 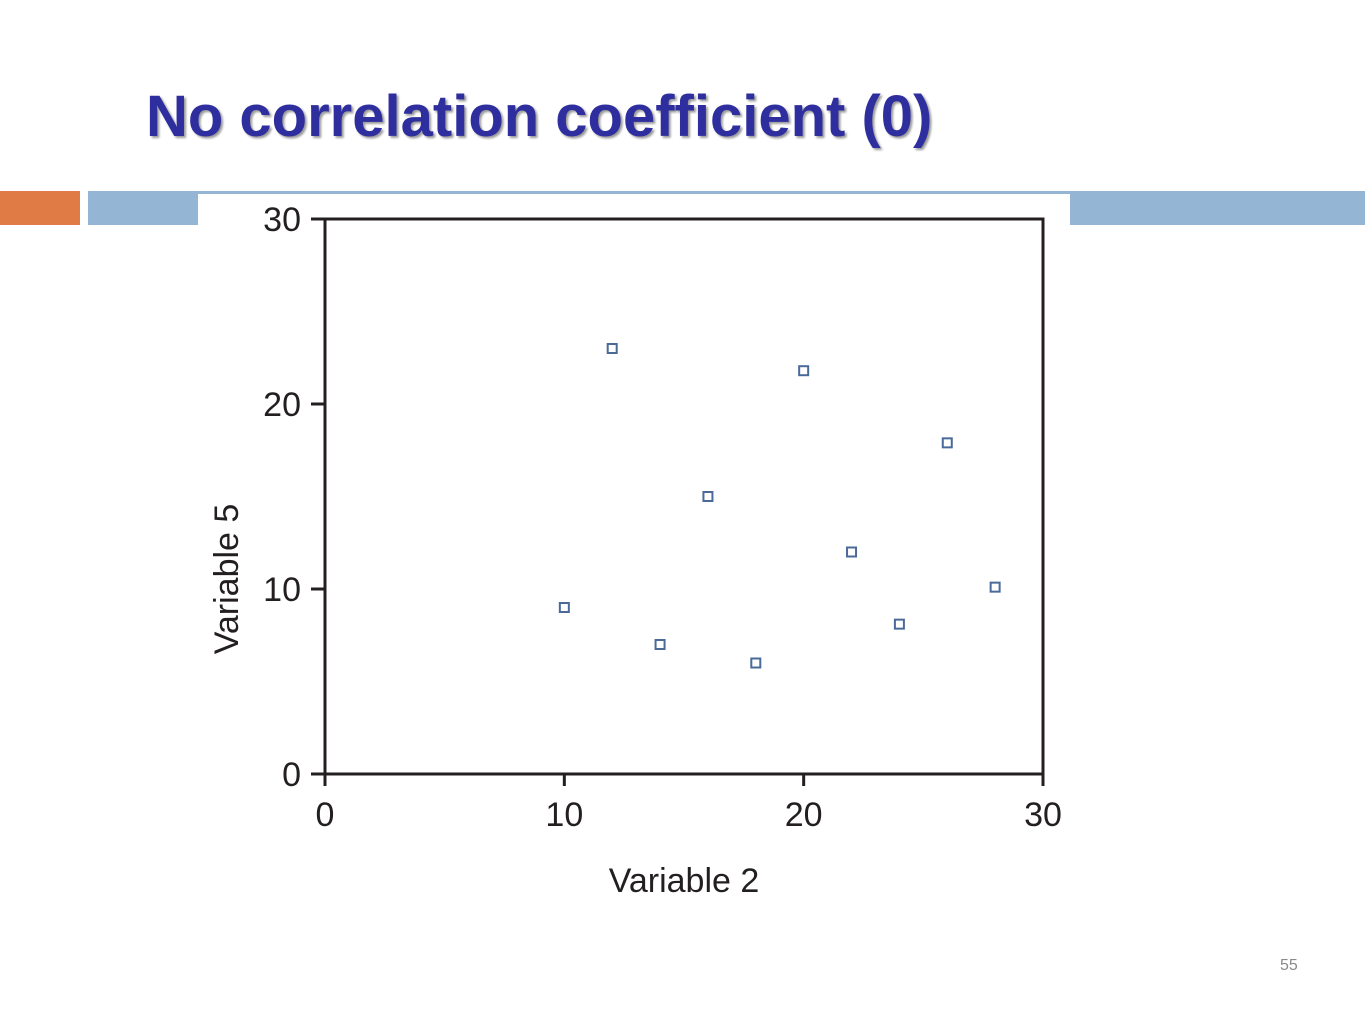 What do you see at coordinates (227, 579) in the screenshot?
I see `y-axis-label: Variable 5` at bounding box center [227, 579].